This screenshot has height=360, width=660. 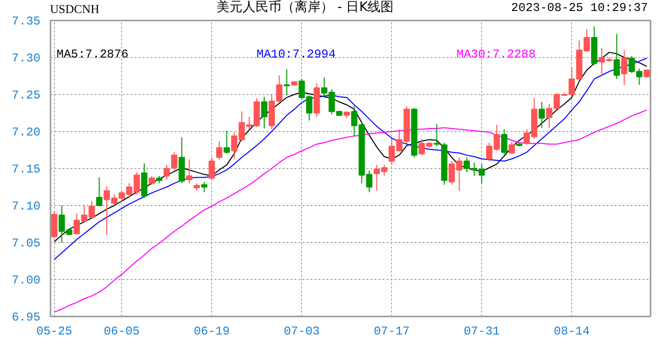 What do you see at coordinates (26, 133) in the screenshot?
I see `y-tick-label: 7.20` at bounding box center [26, 133].